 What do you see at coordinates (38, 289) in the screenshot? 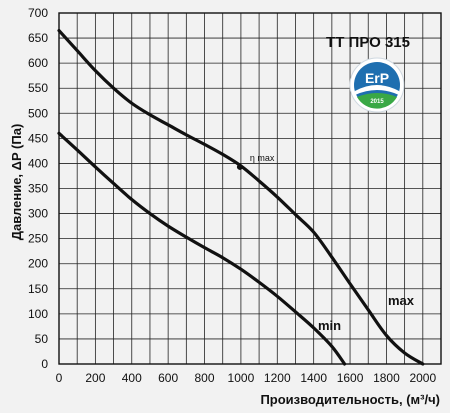
I see `y-tick-label: 150` at bounding box center [38, 289].